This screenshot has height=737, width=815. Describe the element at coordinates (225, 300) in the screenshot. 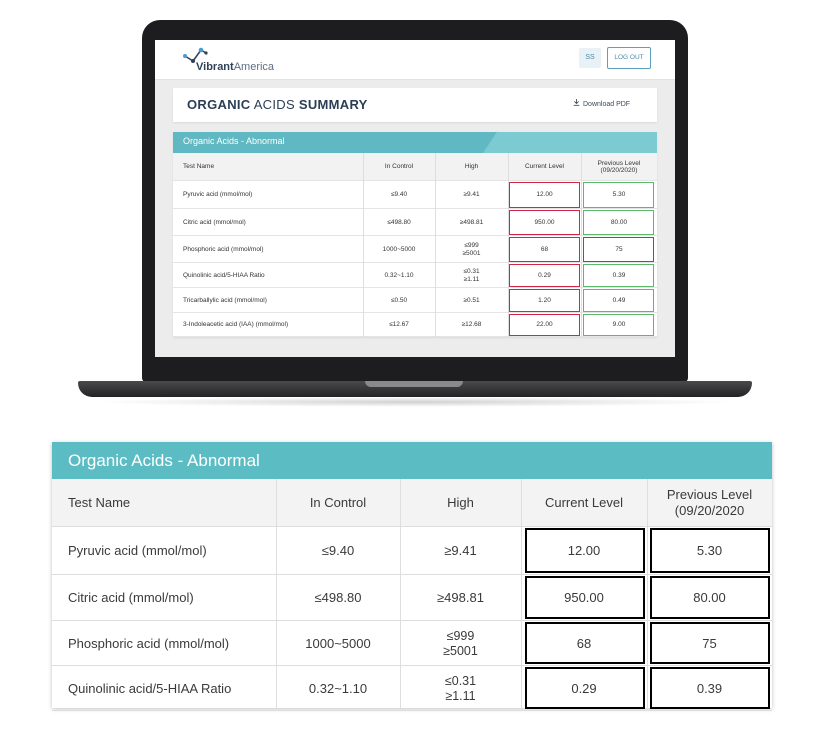

I see `mini-cell-name: Tricarballylic acid (mmol/mol)` at that location.